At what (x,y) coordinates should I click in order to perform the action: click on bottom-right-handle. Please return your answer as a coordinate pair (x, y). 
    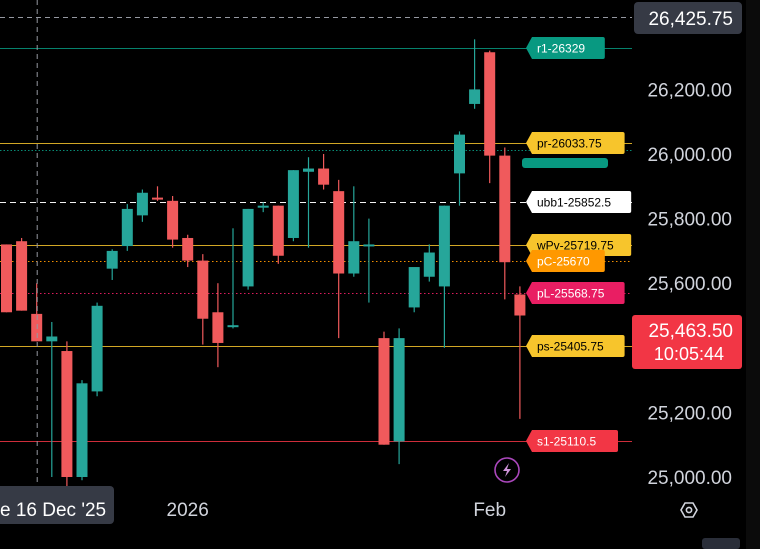
    Looking at the image, I should click on (721, 543).